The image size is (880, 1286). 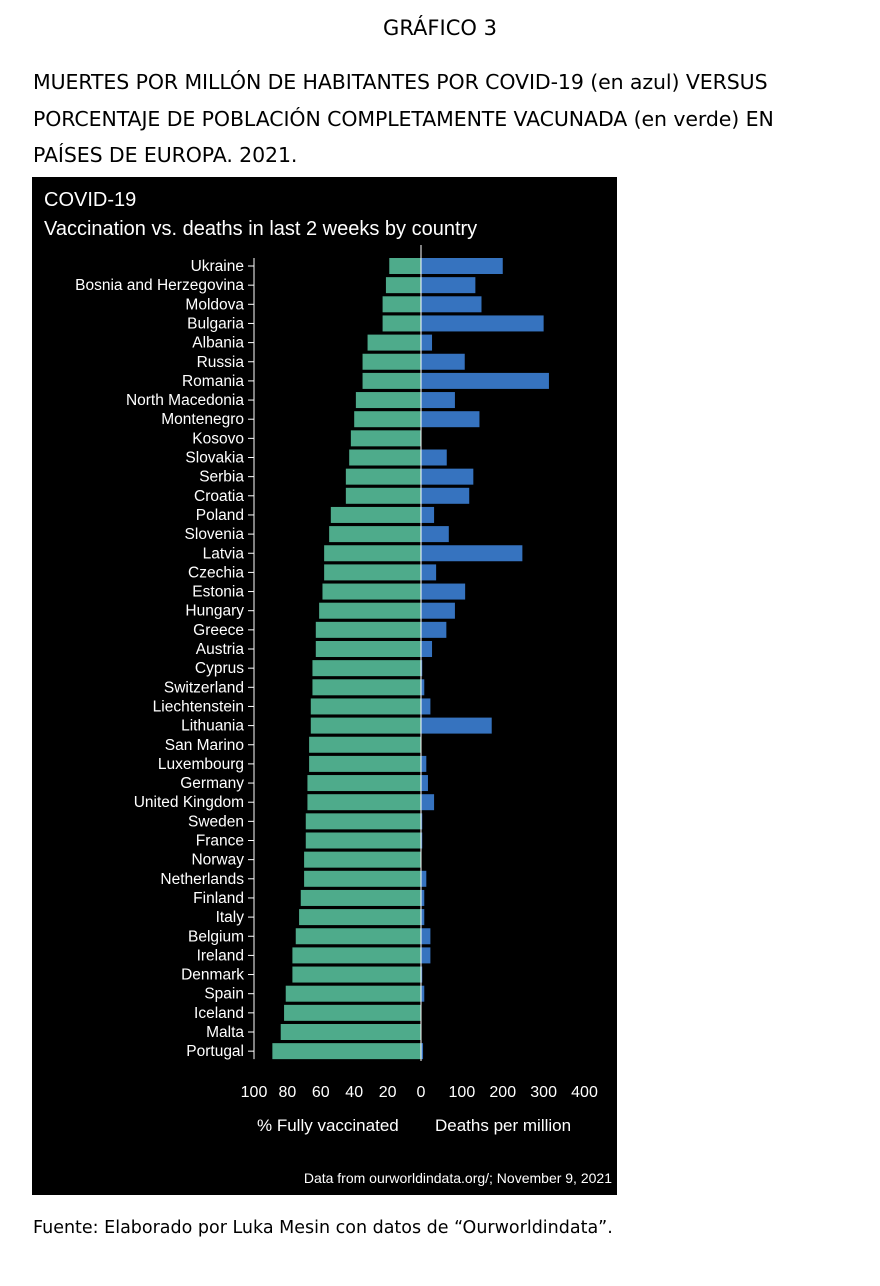 I want to click on category-label: Finland, so click(x=218, y=898).